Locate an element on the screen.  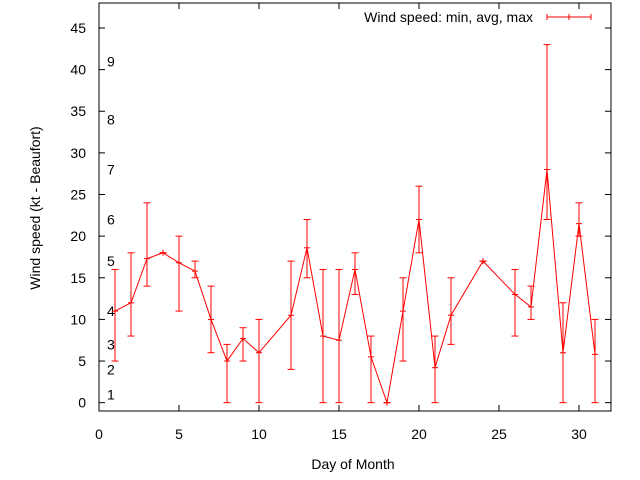
y-tick-label: 0 is located at coordinates (82, 403).